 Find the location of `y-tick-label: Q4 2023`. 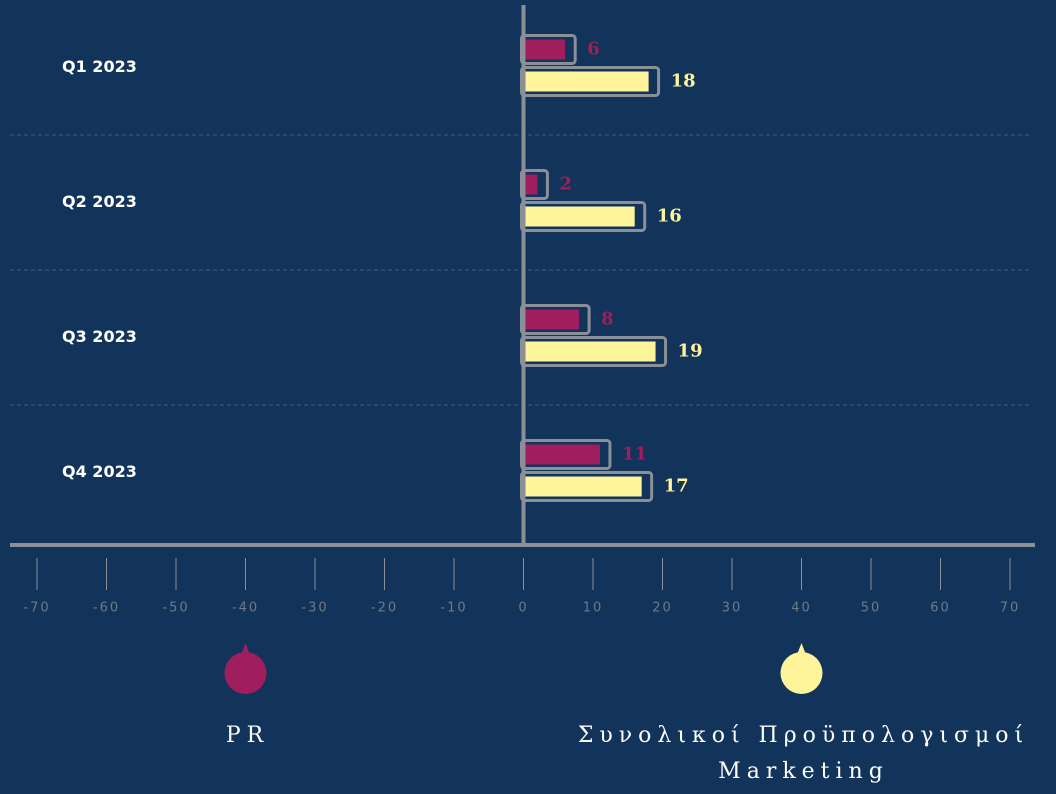

y-tick-label: Q4 2023 is located at coordinates (99, 471).